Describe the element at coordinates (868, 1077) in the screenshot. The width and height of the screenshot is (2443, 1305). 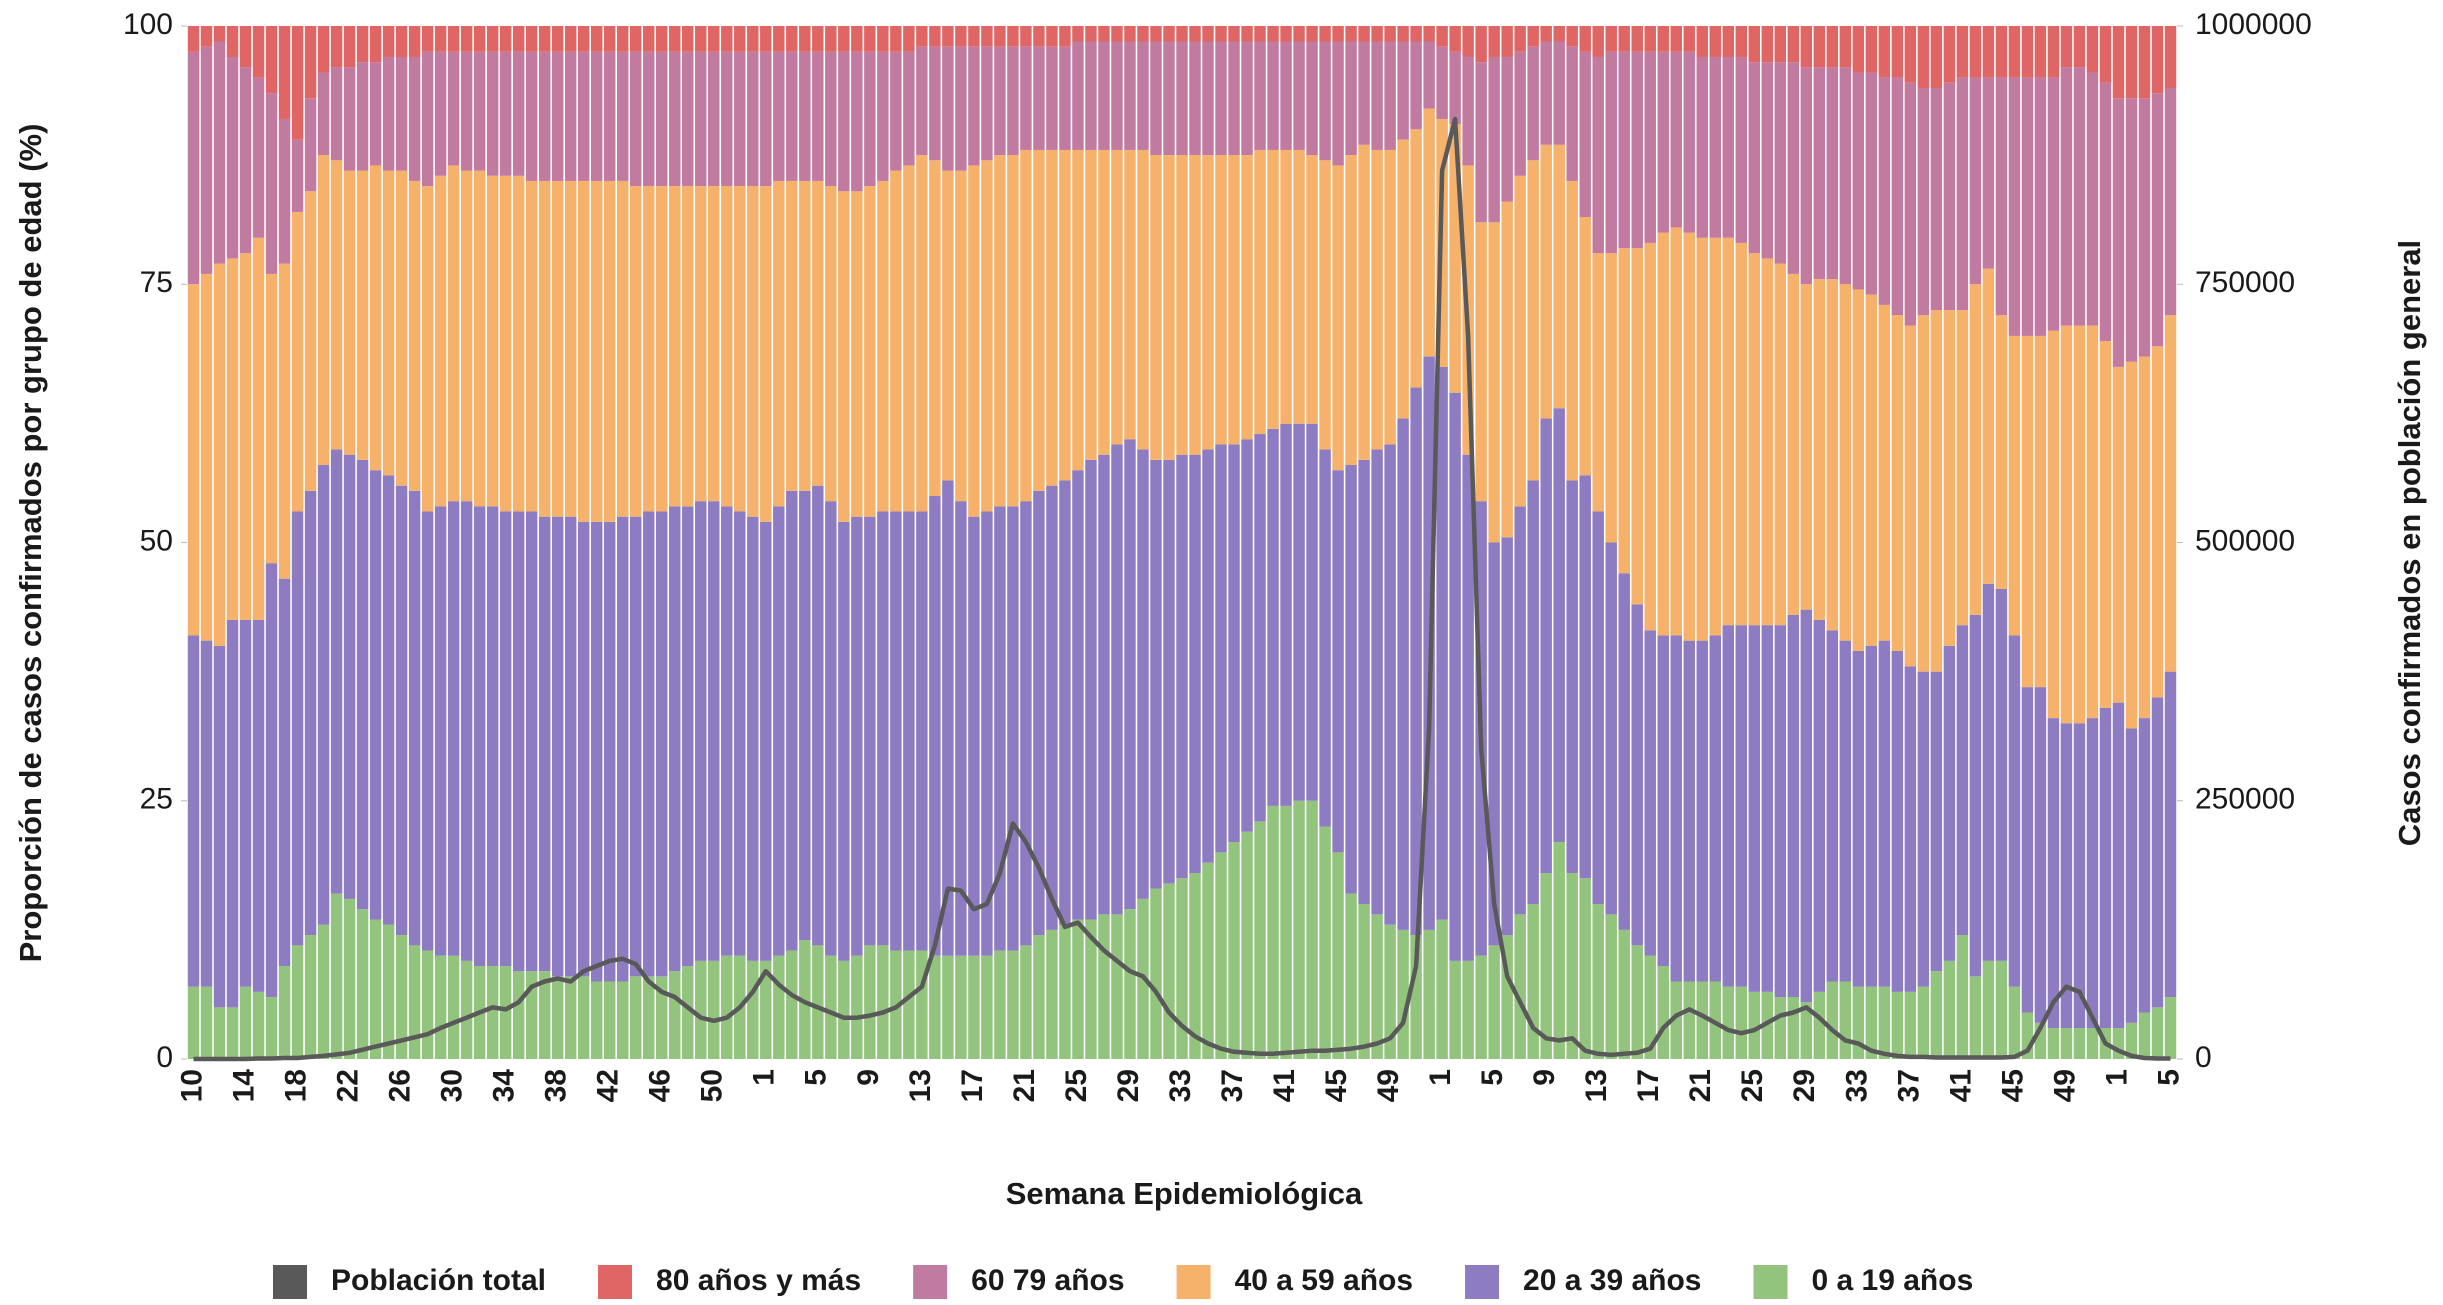
I see `x-tick-label: 9` at that location.